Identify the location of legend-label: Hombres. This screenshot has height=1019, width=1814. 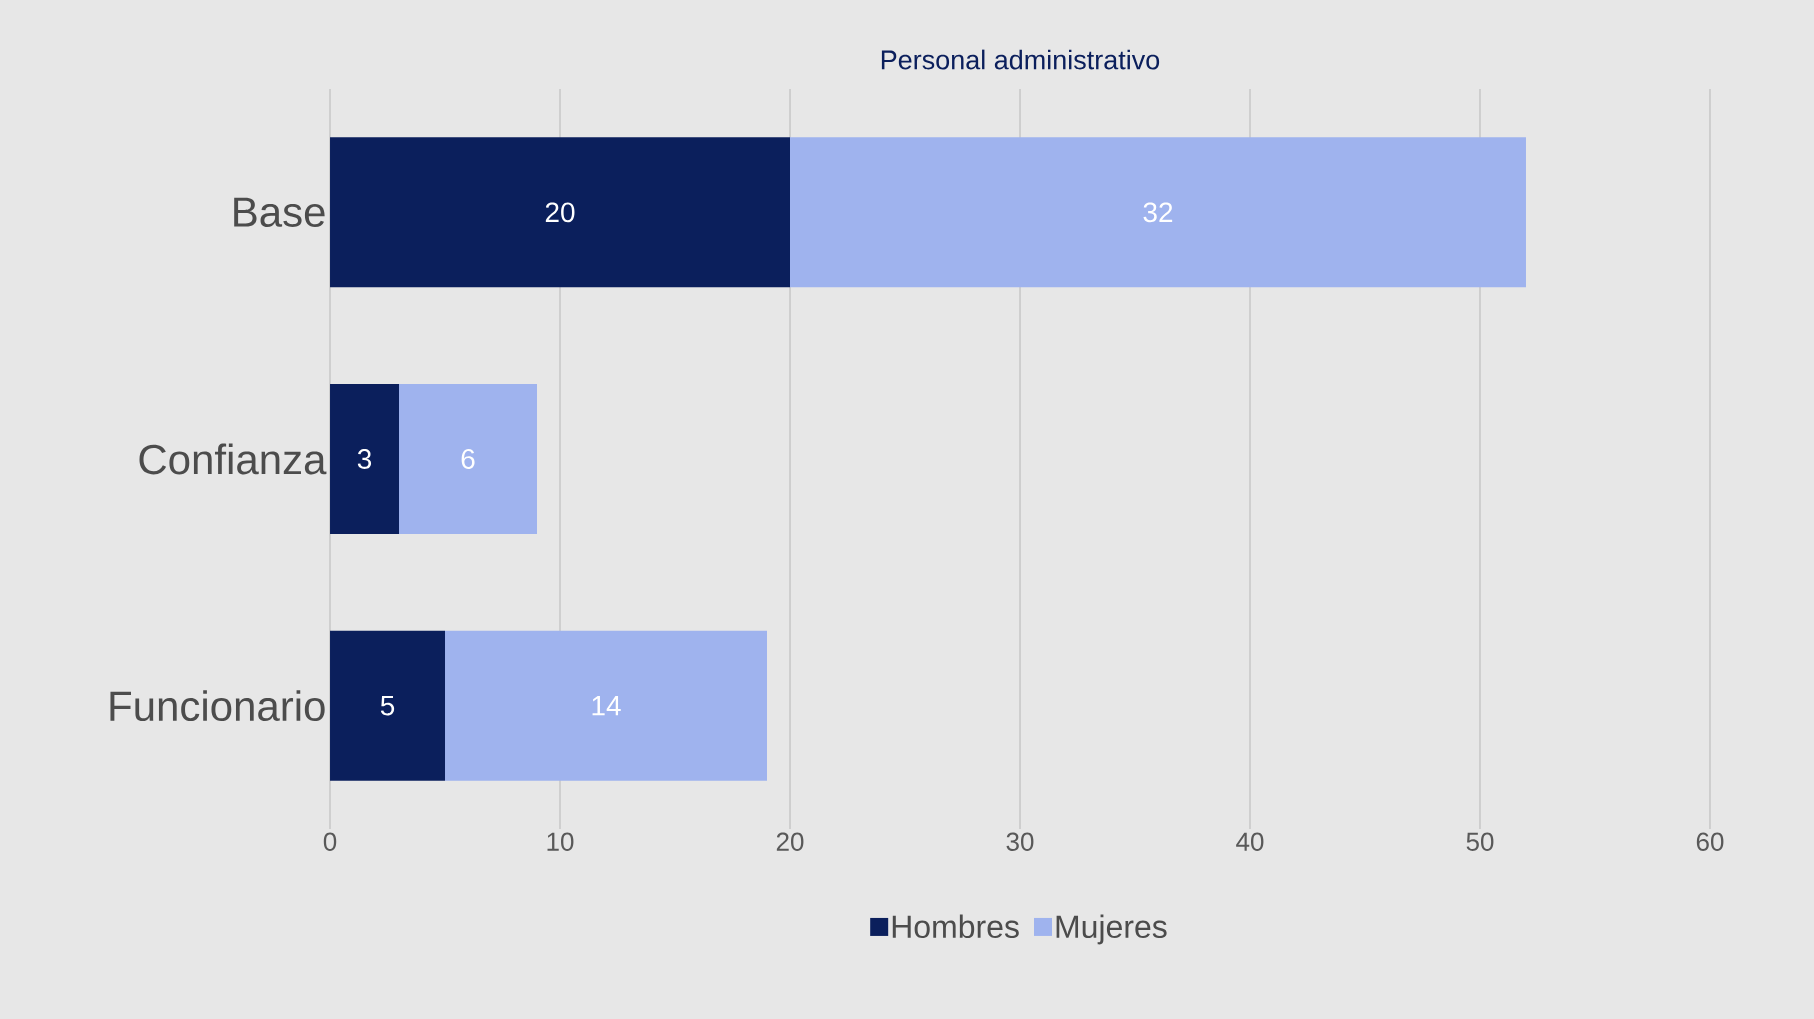
(955, 926).